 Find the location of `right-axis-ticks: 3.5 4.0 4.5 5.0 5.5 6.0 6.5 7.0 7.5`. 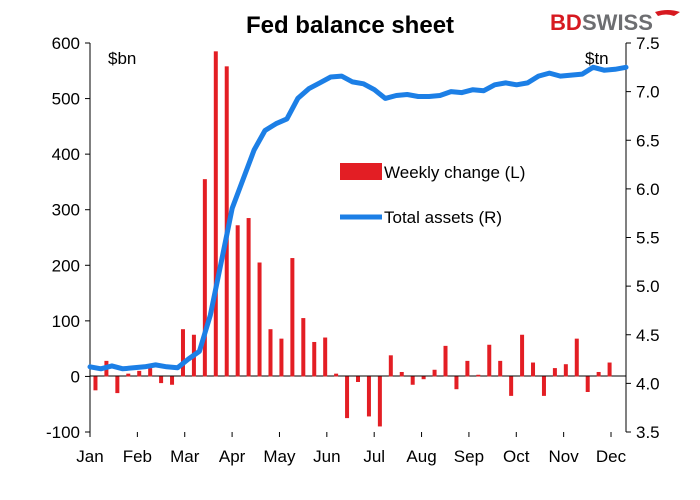

right-axis-ticks: 3.5 4.0 4.5 5.0 5.5 6.0 6.5 7.0 7.5 is located at coordinates (643, 238).